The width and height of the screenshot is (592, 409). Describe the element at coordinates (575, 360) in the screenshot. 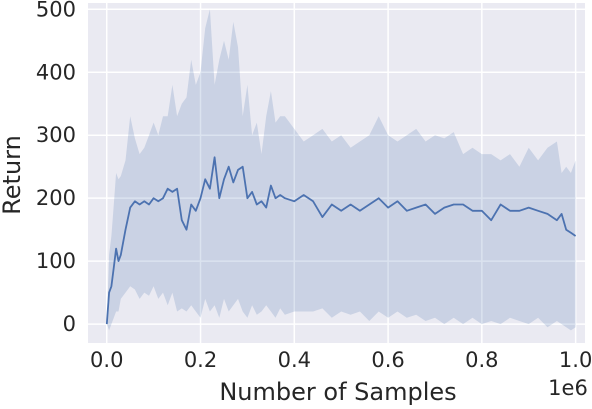

I see `x-tick-label: 1.0` at that location.